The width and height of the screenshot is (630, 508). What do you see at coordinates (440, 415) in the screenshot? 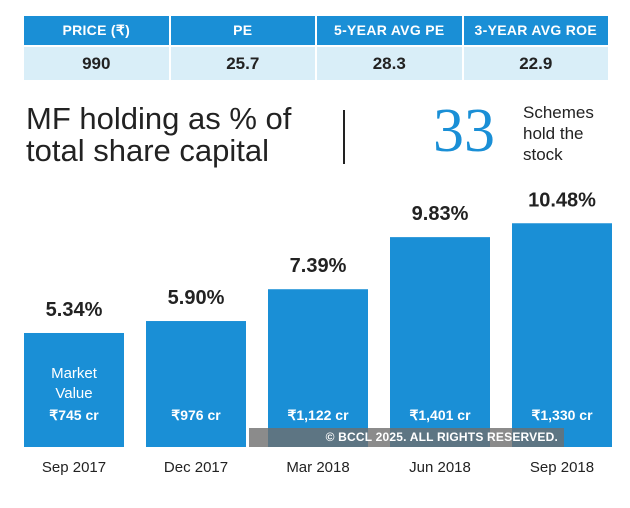
I see `bar-market-value-3: ₹1,401 cr` at bounding box center [440, 415].